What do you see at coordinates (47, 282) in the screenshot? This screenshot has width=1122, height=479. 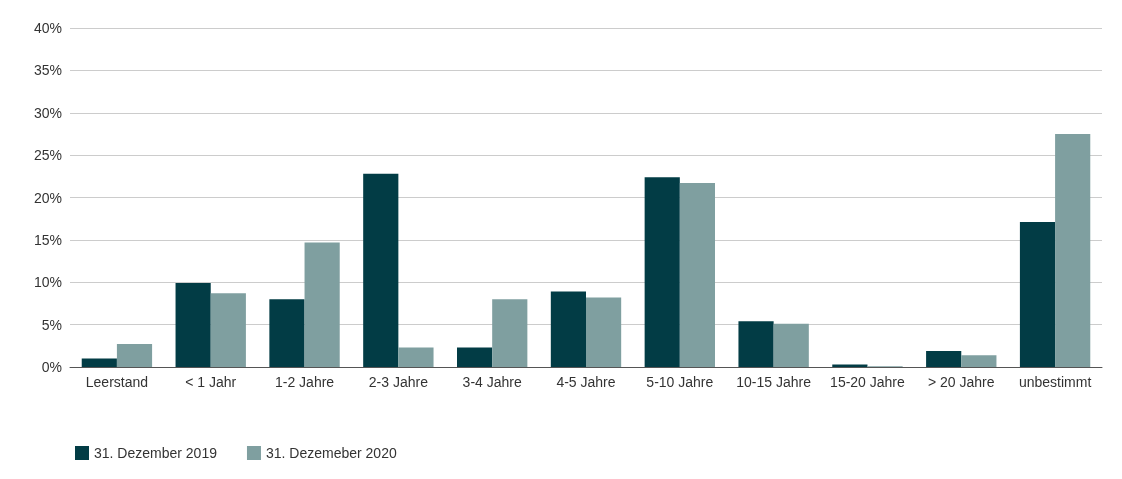 I see `y-tick-label: 10%` at bounding box center [47, 282].